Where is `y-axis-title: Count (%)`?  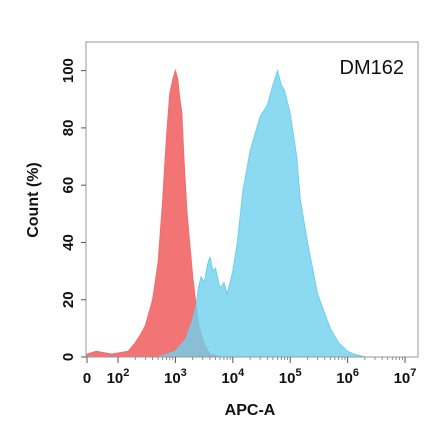
y-axis-title: Count (%) is located at coordinates (33, 200).